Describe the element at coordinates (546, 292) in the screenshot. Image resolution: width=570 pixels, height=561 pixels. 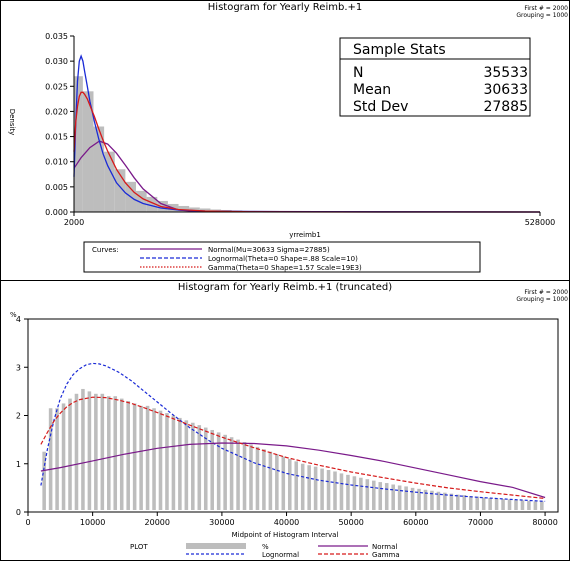
I see `bottom-info-first: First # = 2000` at that location.